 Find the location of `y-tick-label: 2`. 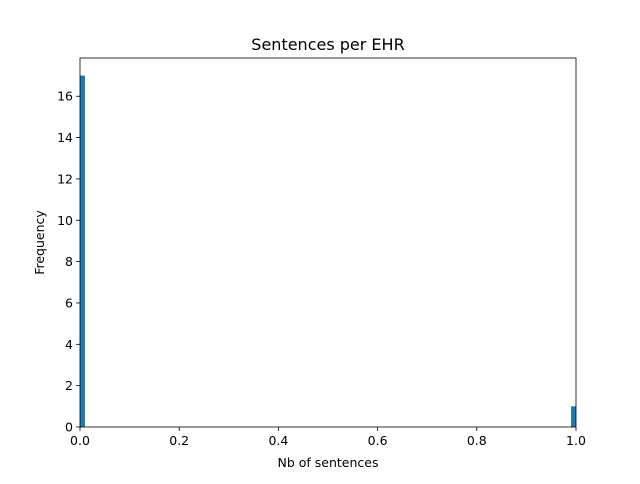

y-tick-label: 2 is located at coordinates (69, 385).